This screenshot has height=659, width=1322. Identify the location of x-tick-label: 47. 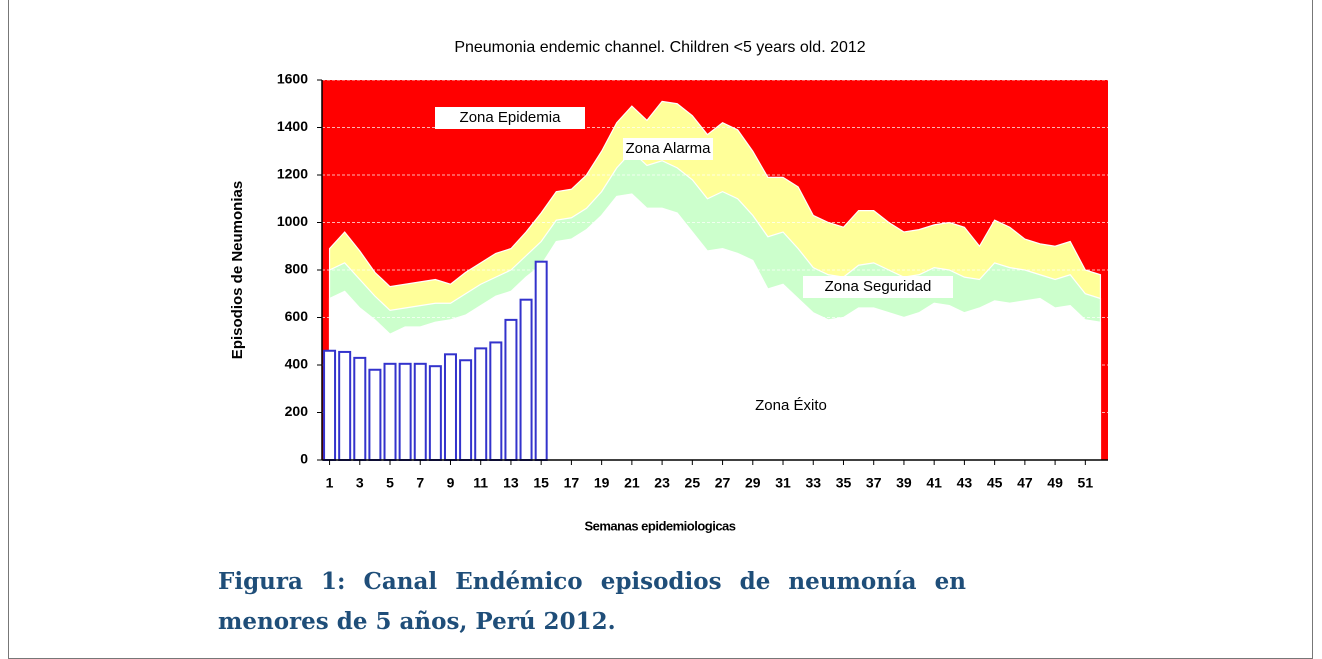
(1025, 483).